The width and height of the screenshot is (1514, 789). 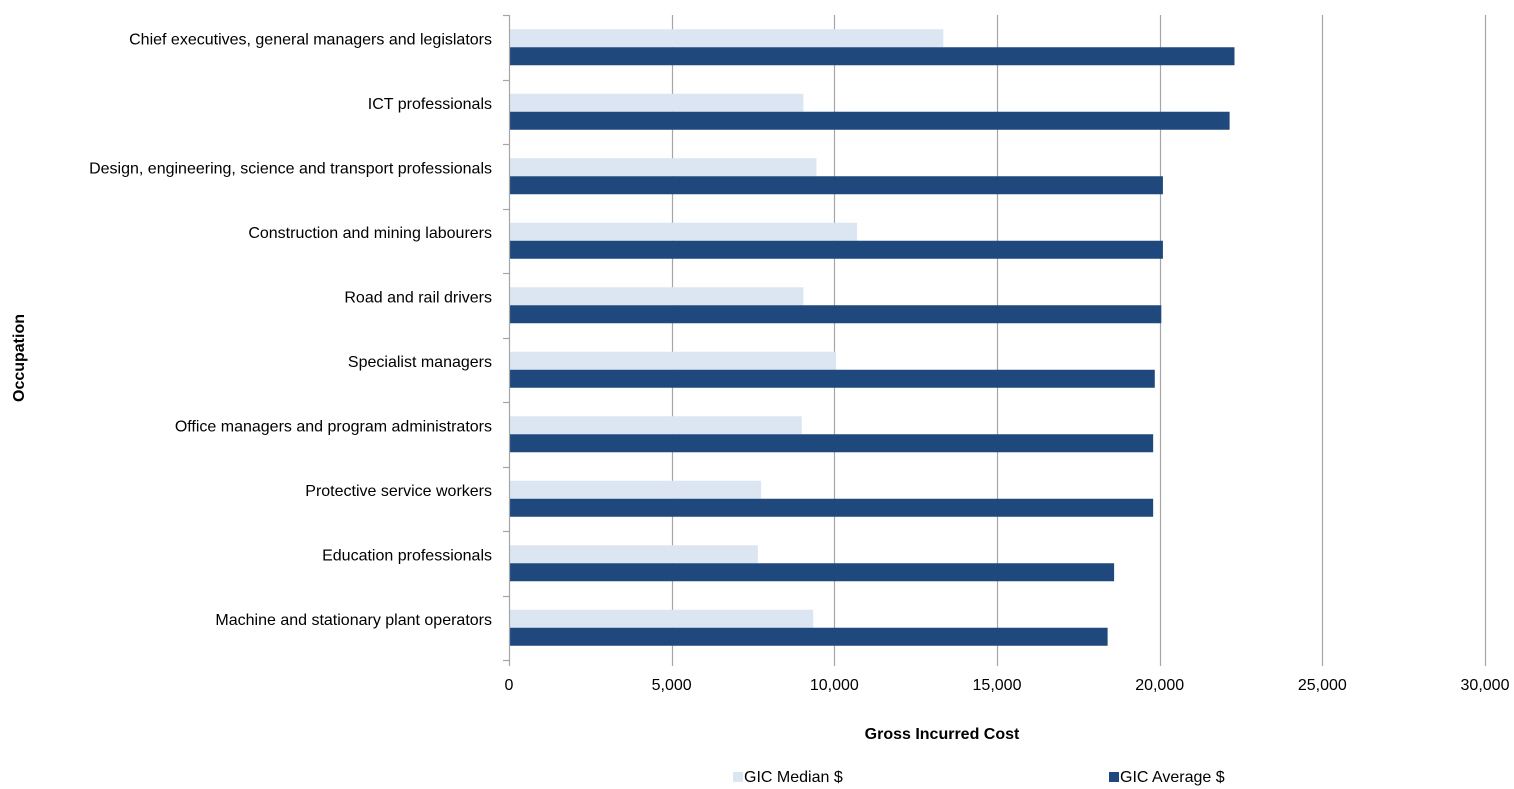 I want to click on category-label: ICT professionals, so click(x=430, y=104).